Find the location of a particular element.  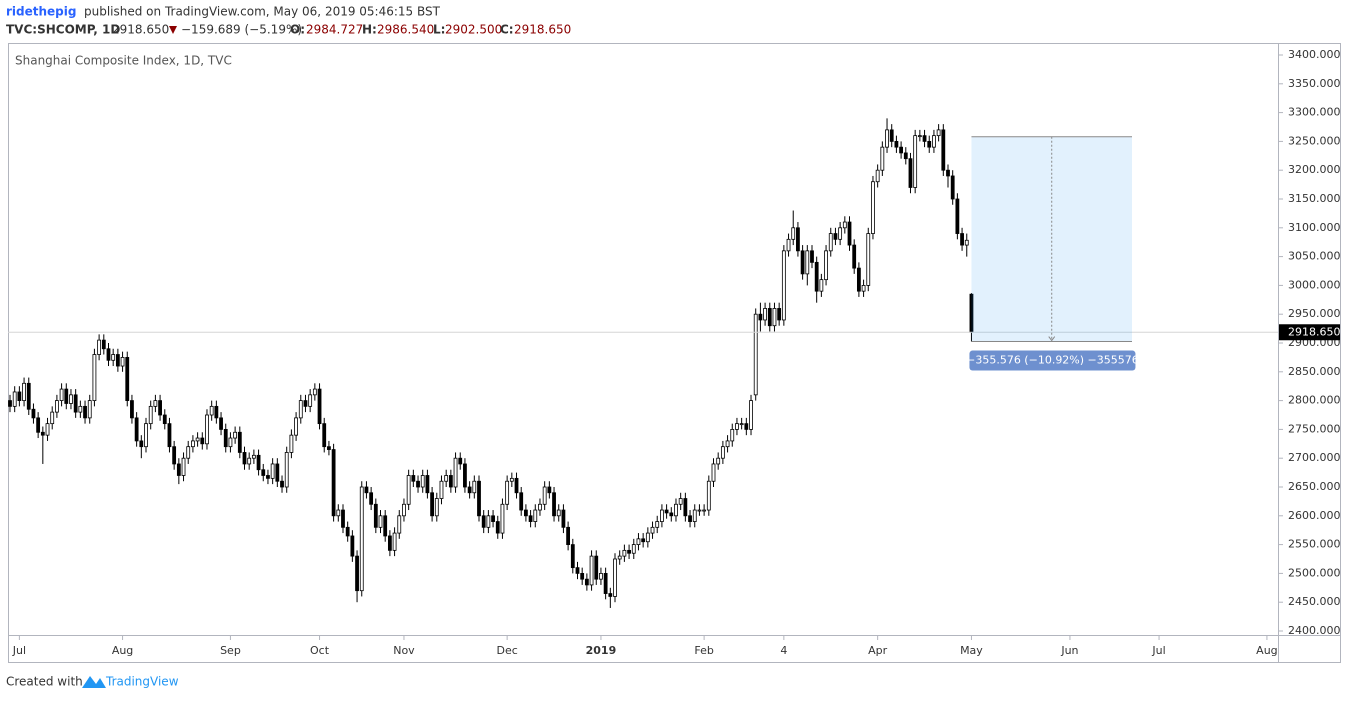

symbol: TVC:SHCOMP, 1D is located at coordinates (63, 30).